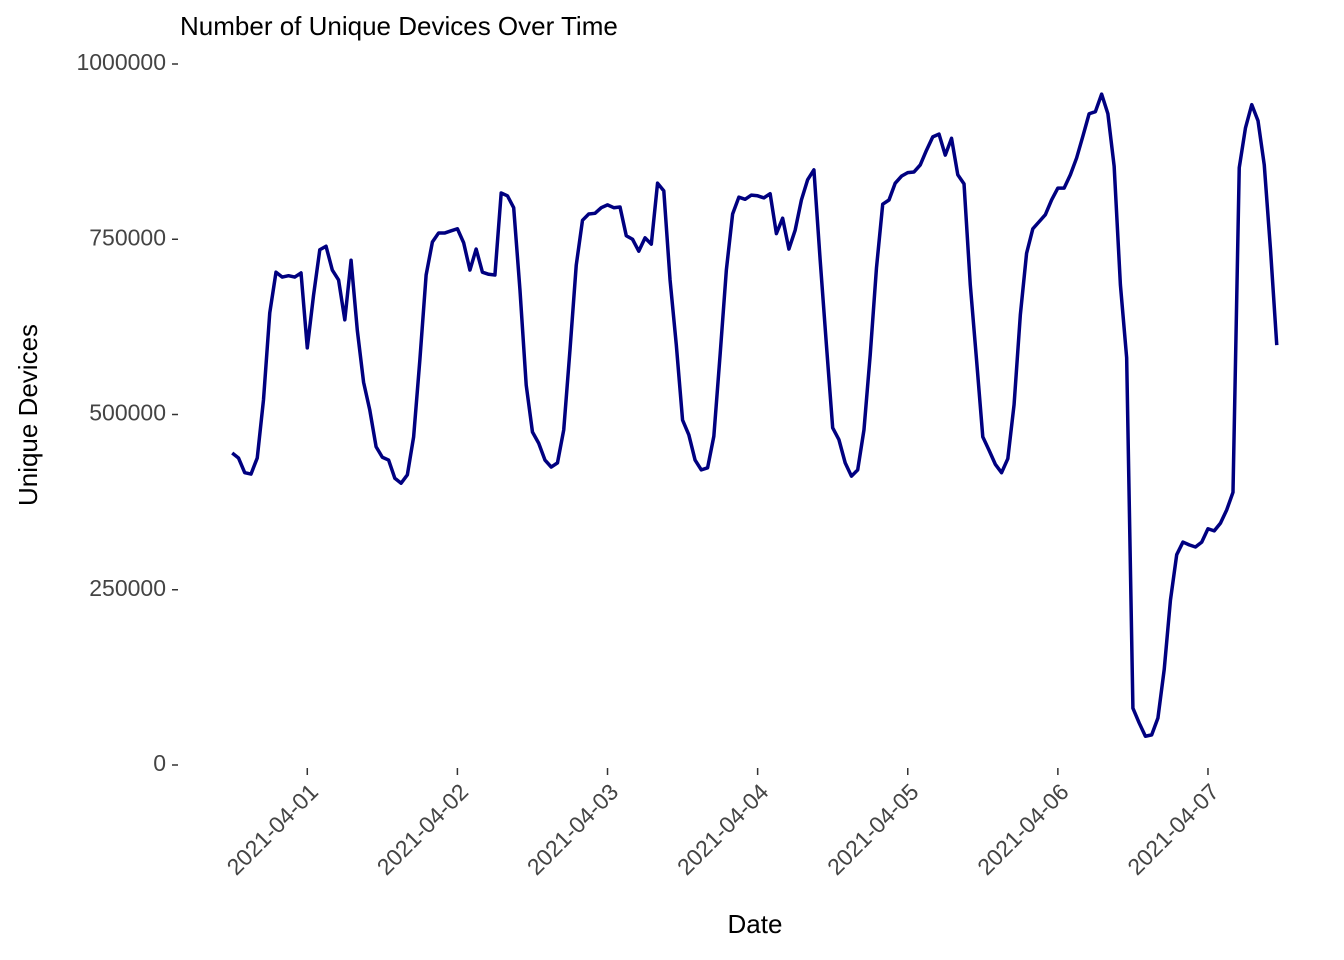  What do you see at coordinates (127, 588) in the screenshot?
I see `y-tick-label: 250000` at bounding box center [127, 588].